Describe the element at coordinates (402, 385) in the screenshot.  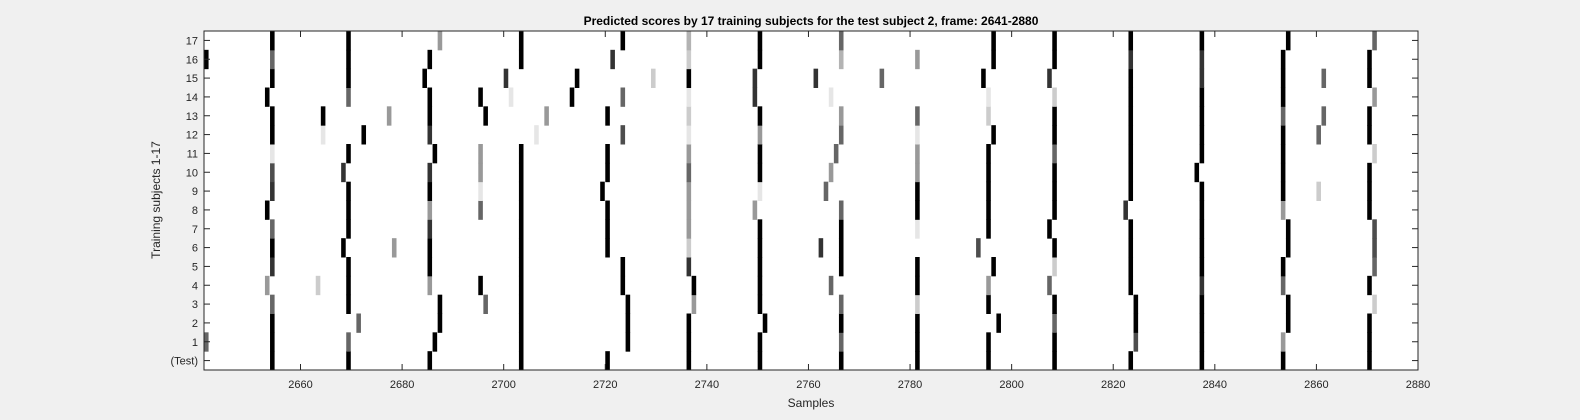
I see `x-tick-label: 2680` at that location.